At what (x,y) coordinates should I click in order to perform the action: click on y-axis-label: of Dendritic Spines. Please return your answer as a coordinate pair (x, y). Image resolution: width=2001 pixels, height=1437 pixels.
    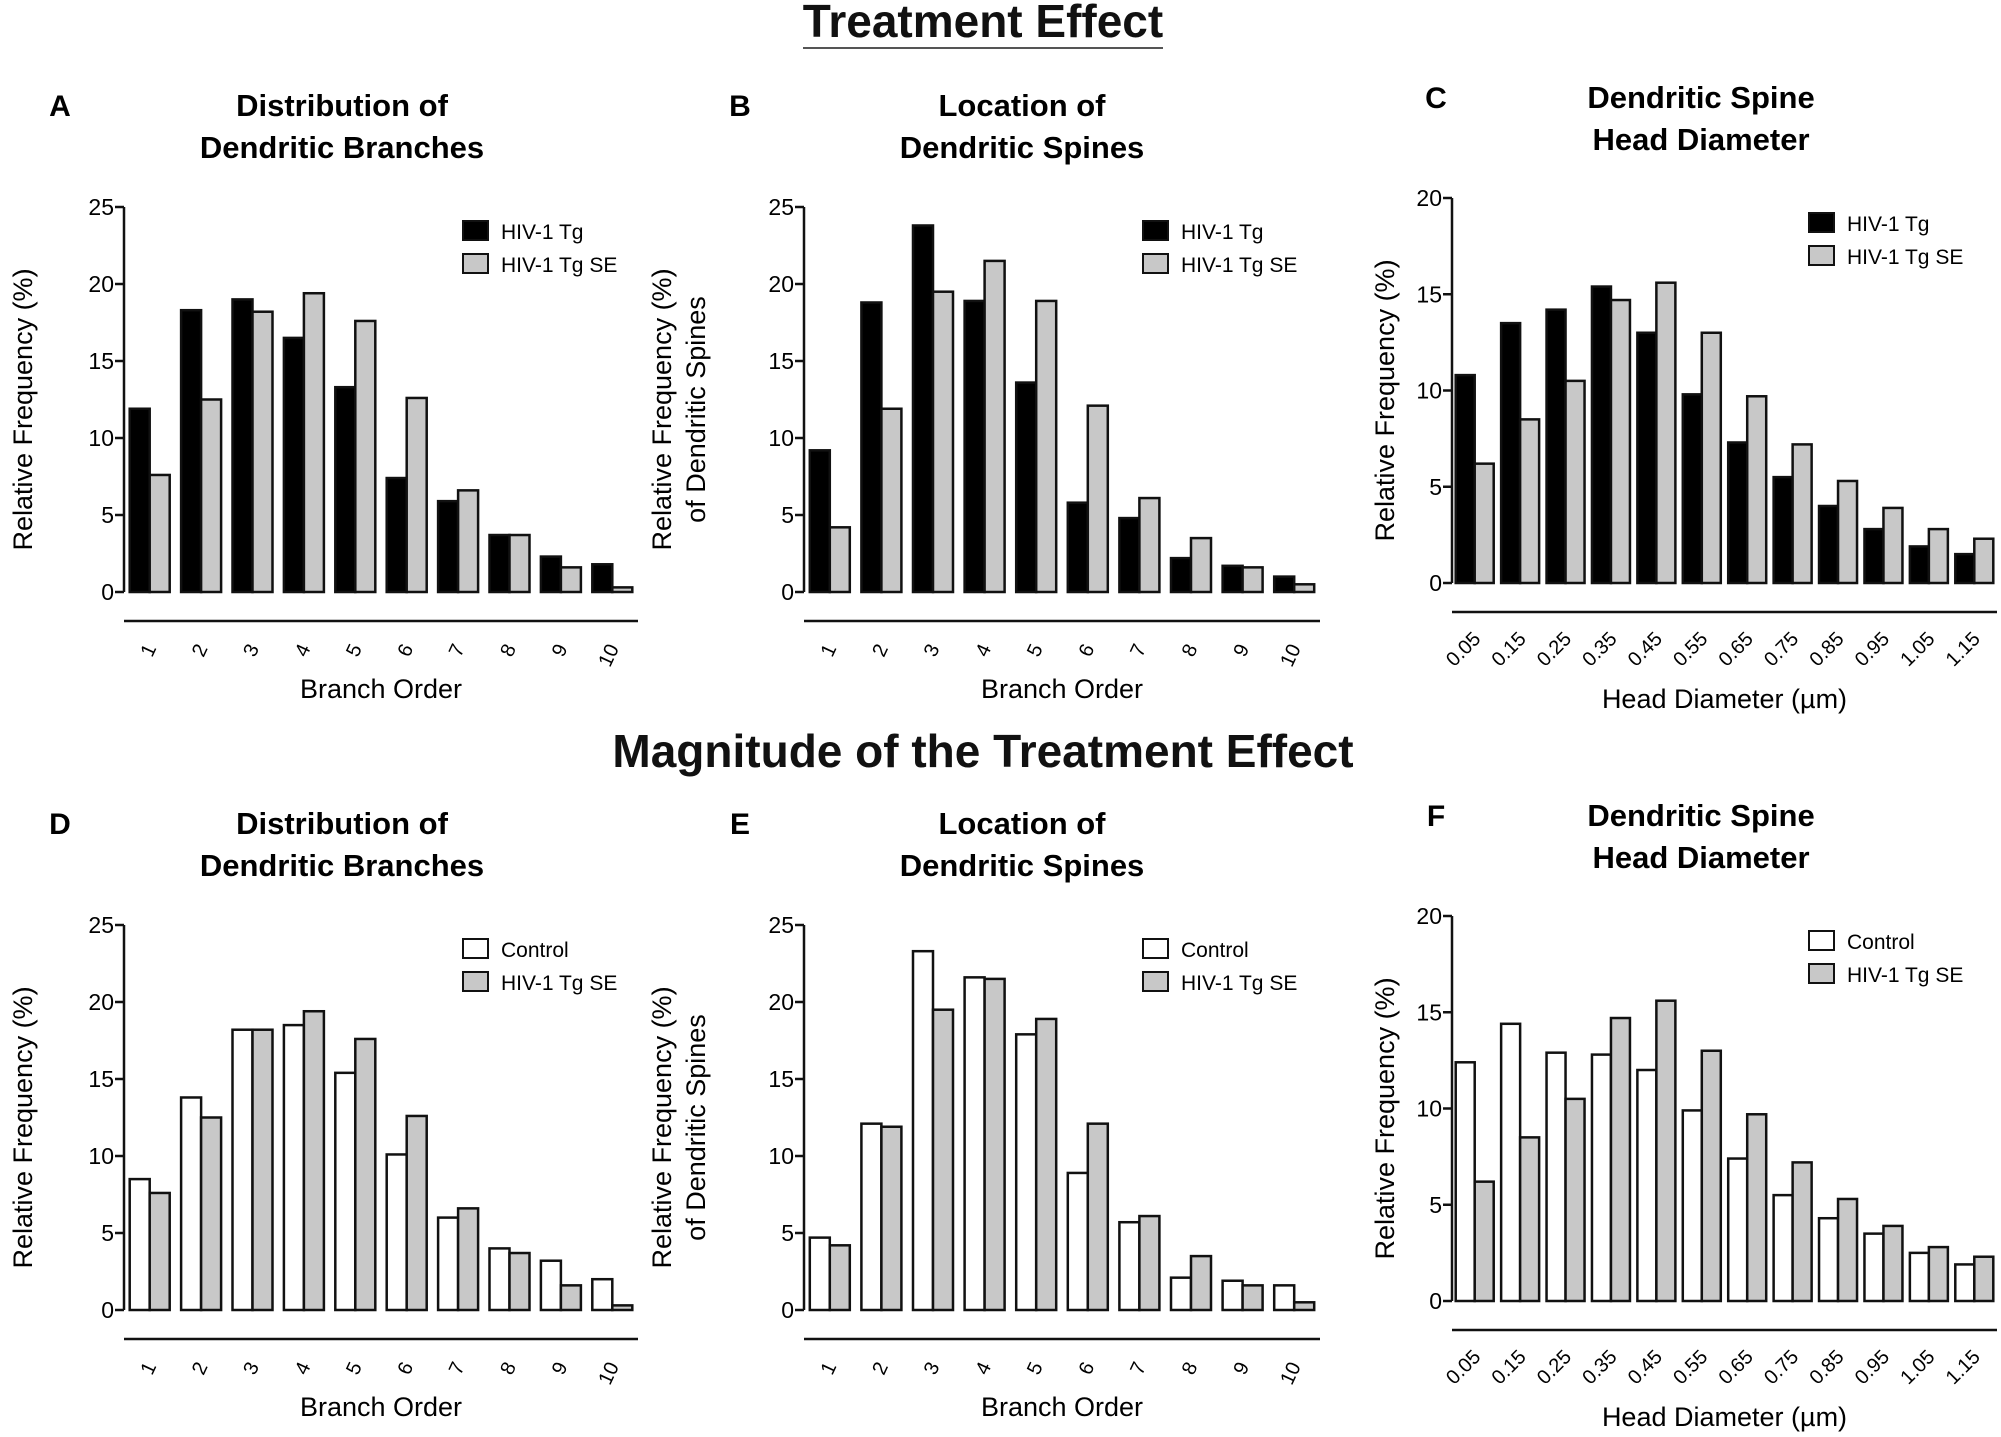
    Looking at the image, I should click on (696, 409).